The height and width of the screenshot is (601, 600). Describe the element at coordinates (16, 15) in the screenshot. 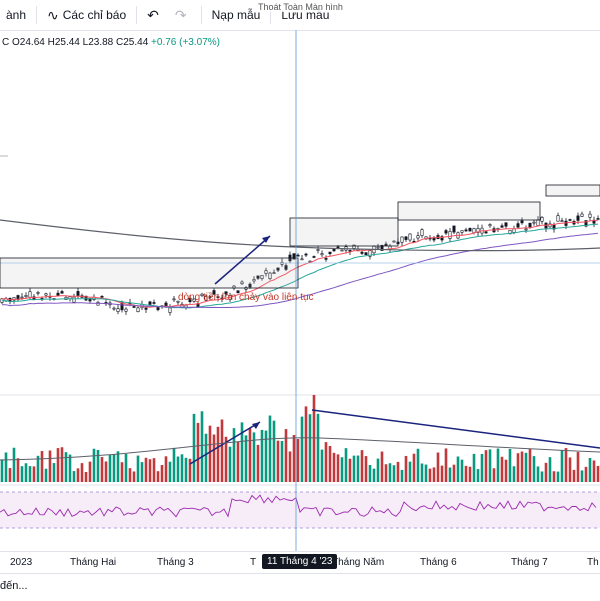

I see `toolbar-partial-item: ành` at that location.